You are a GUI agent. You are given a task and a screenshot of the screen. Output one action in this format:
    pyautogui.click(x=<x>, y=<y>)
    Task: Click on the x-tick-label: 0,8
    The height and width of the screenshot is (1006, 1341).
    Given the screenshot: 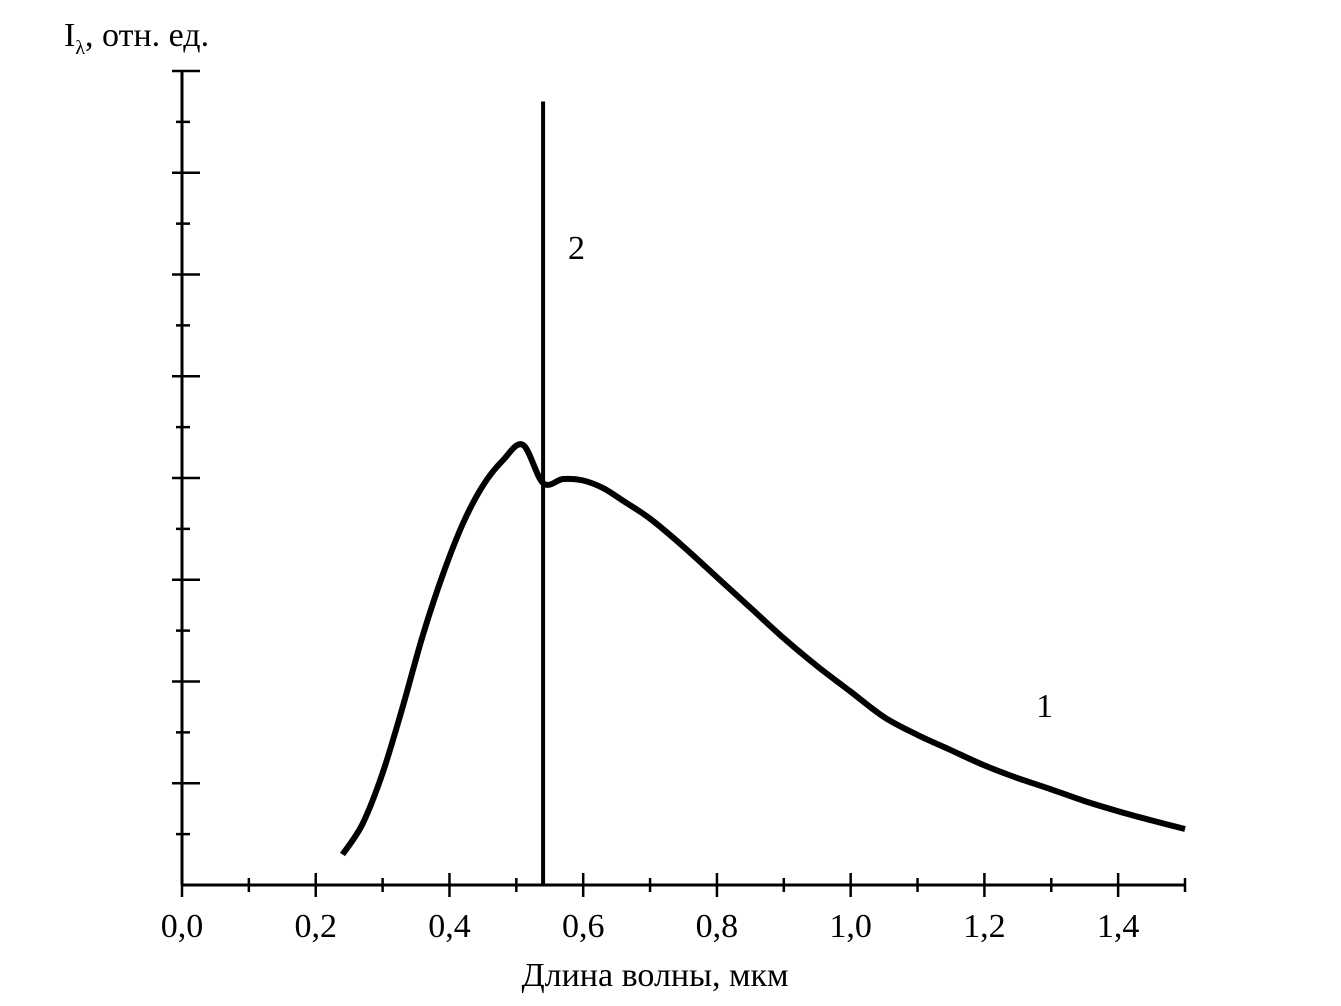 What is the action you would take?
    pyautogui.click(x=717, y=926)
    